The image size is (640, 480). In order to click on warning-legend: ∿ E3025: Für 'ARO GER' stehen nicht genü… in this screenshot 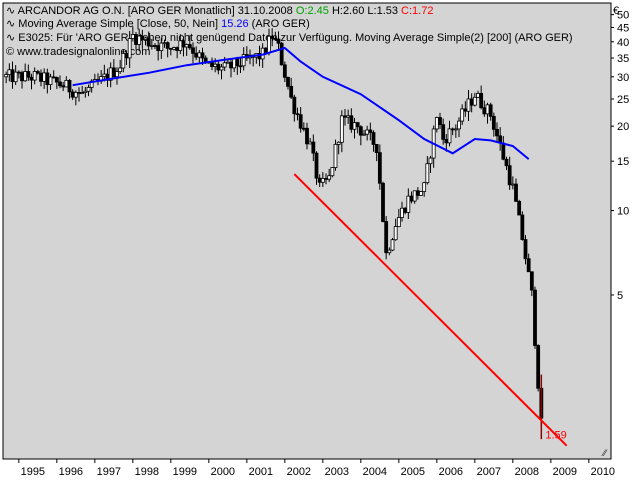, I will do `click(289, 38)`.